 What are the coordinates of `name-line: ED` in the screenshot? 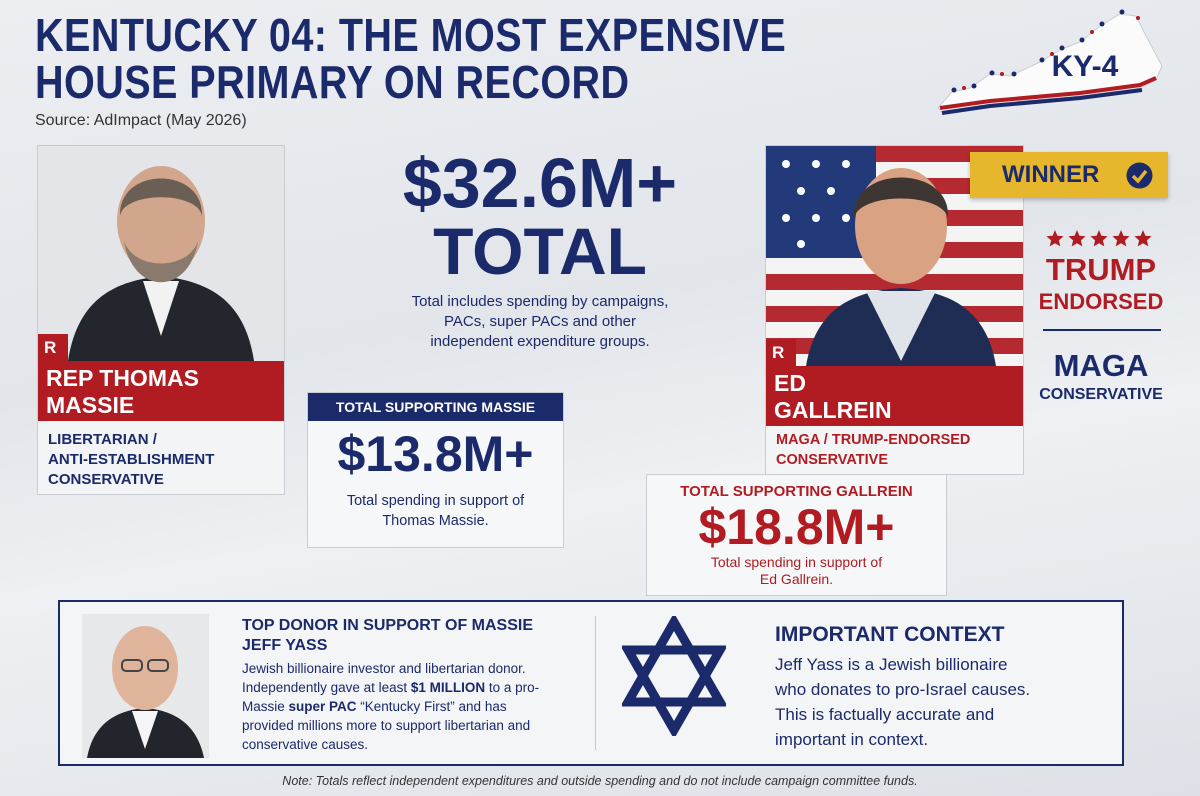 It's located at (790, 383).